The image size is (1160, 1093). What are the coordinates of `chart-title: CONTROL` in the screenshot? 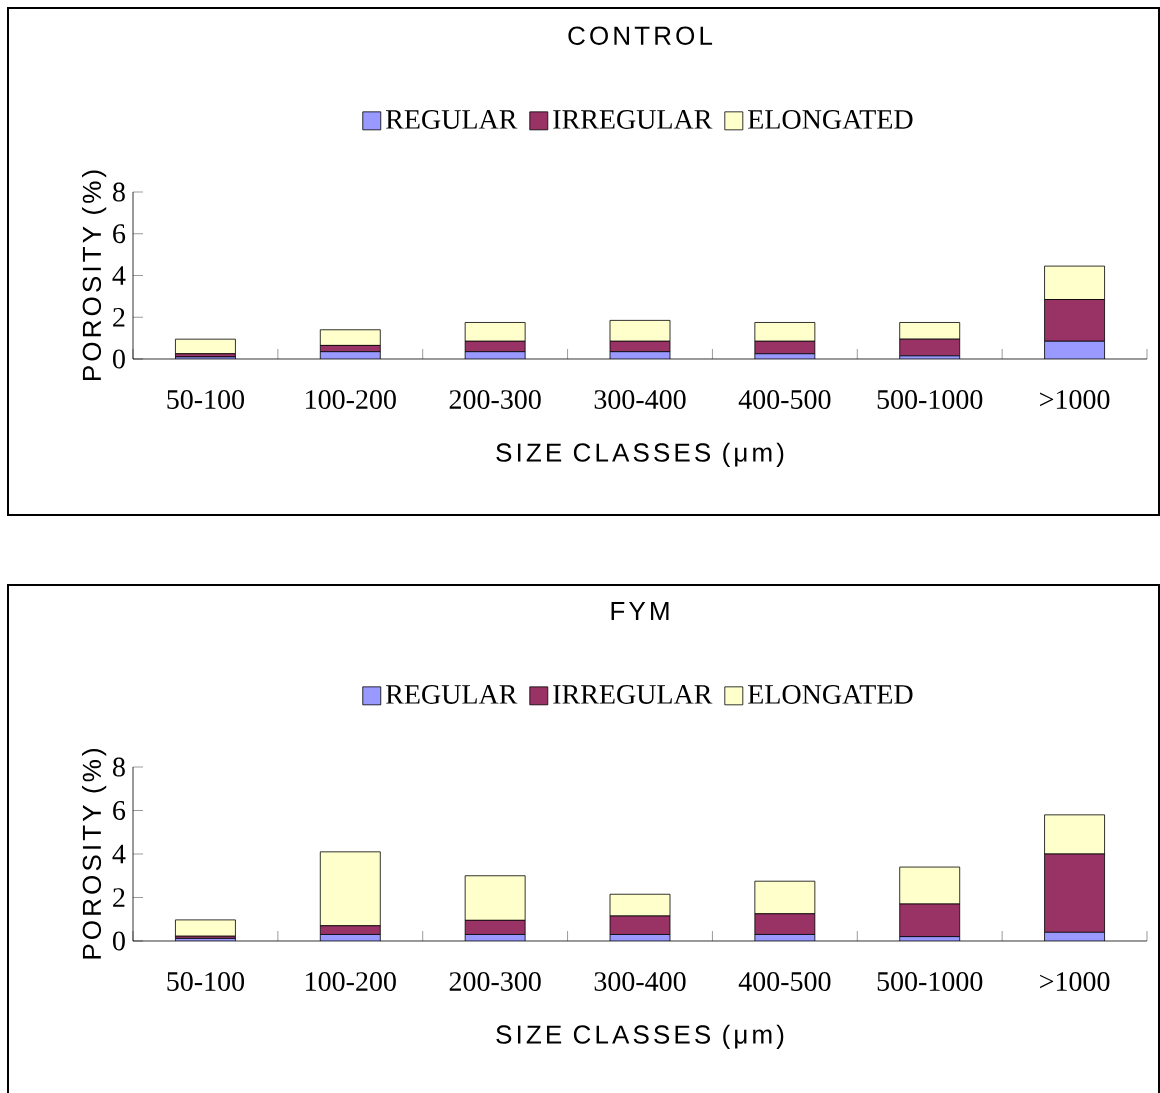 It's located at (640, 35).